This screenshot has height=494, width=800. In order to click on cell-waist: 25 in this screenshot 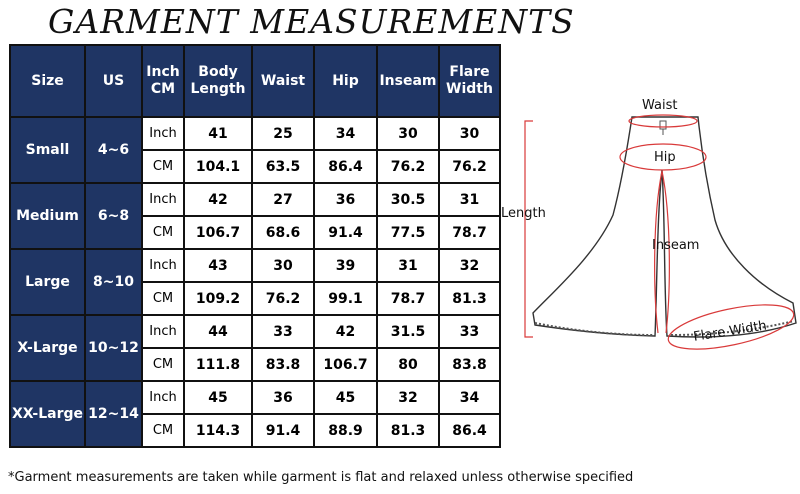, I will do `click(283, 133)`.